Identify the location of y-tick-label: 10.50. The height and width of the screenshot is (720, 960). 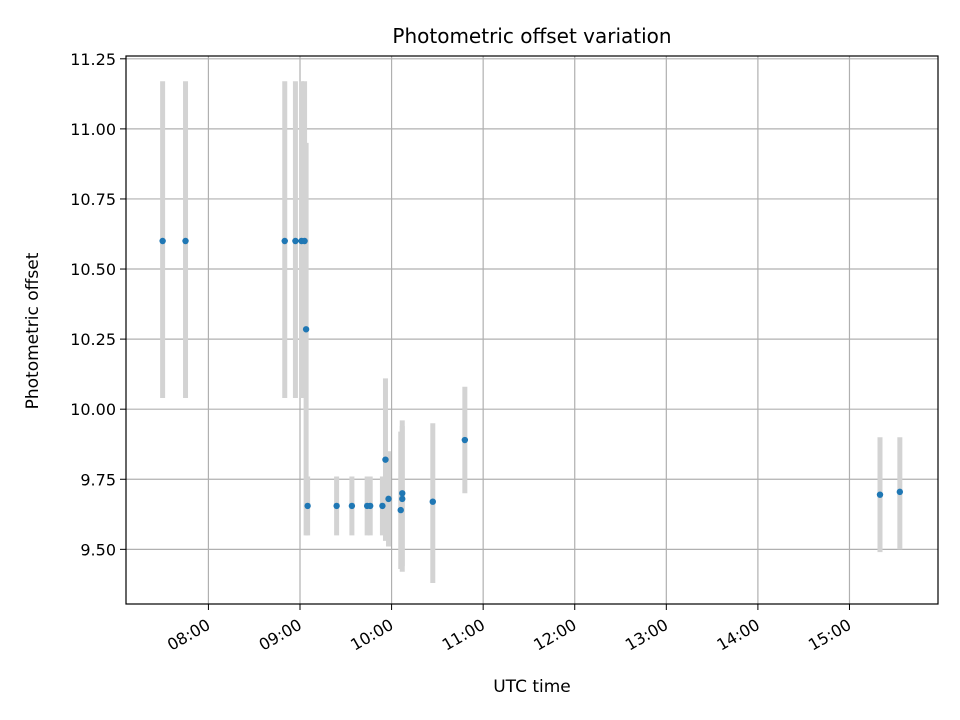
(93, 269).